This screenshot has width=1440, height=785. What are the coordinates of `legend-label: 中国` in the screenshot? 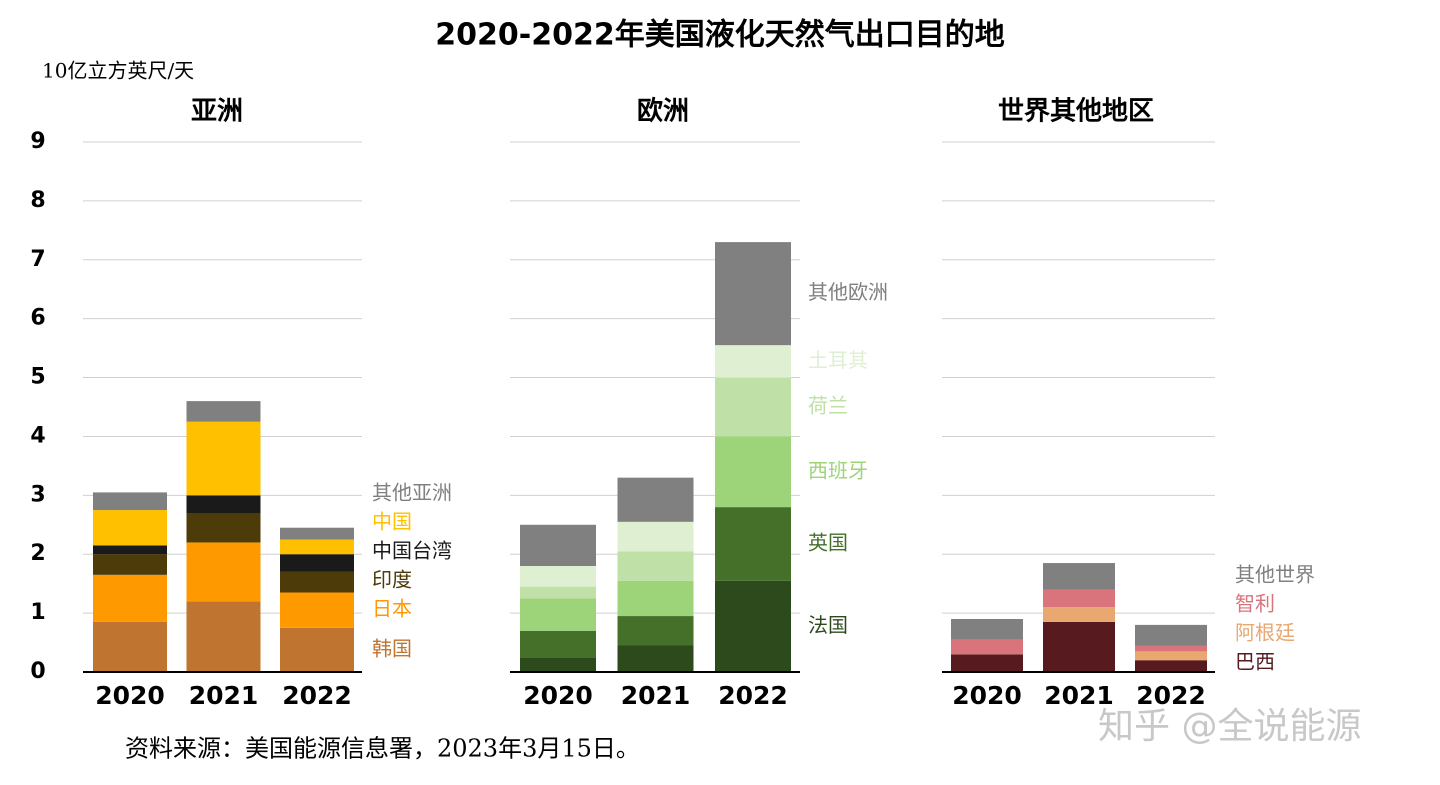 It's located at (392, 522).